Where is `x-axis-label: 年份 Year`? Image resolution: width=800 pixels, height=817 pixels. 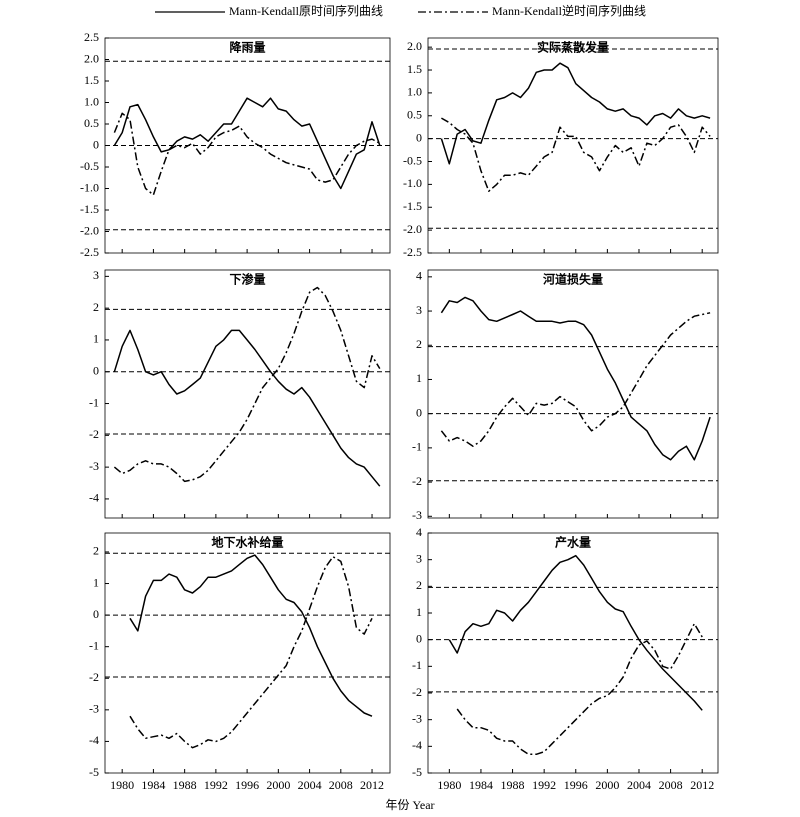
x-axis-label: 年份 Year is located at coordinates (409, 805).